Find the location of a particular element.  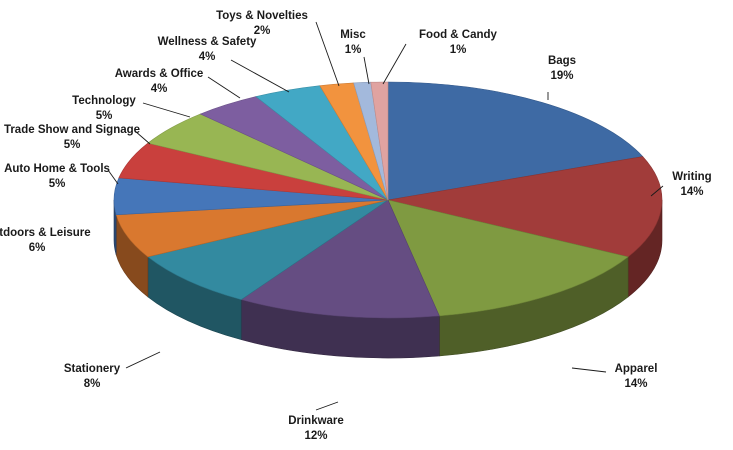

slice-label-bags: Bags is located at coordinates (562, 61).